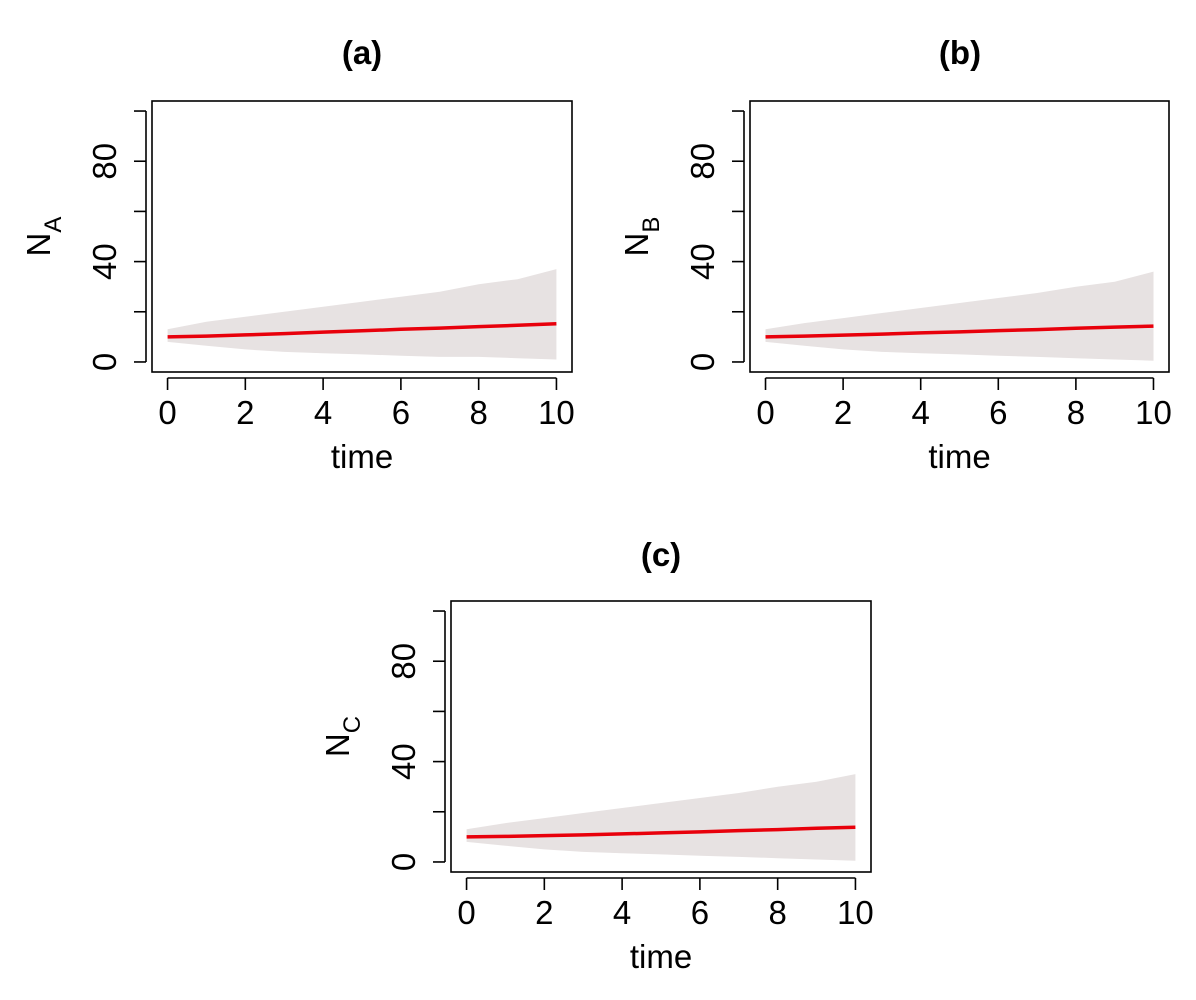 The image size is (1196, 1000). I want to click on y-axis-label-subscript: B, so click(651, 225).